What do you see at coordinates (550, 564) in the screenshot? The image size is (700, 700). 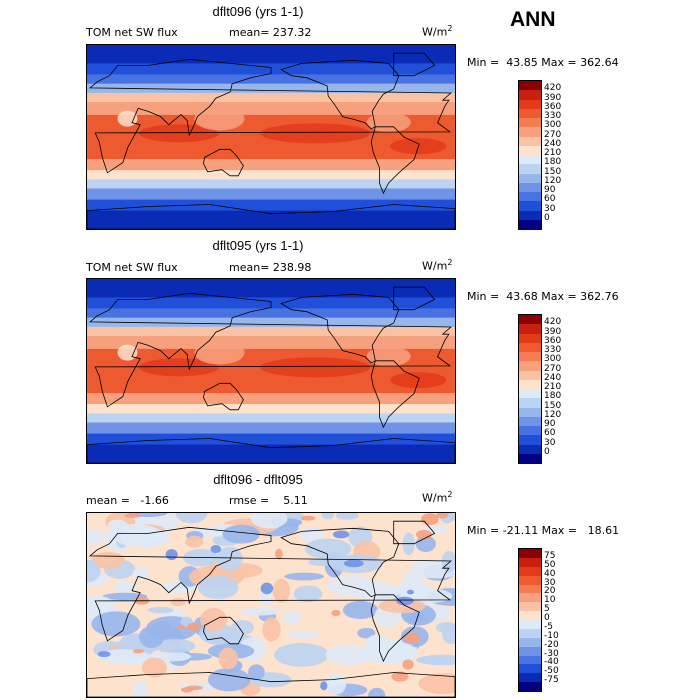 I see `colorbar-tick-label: 50` at bounding box center [550, 564].